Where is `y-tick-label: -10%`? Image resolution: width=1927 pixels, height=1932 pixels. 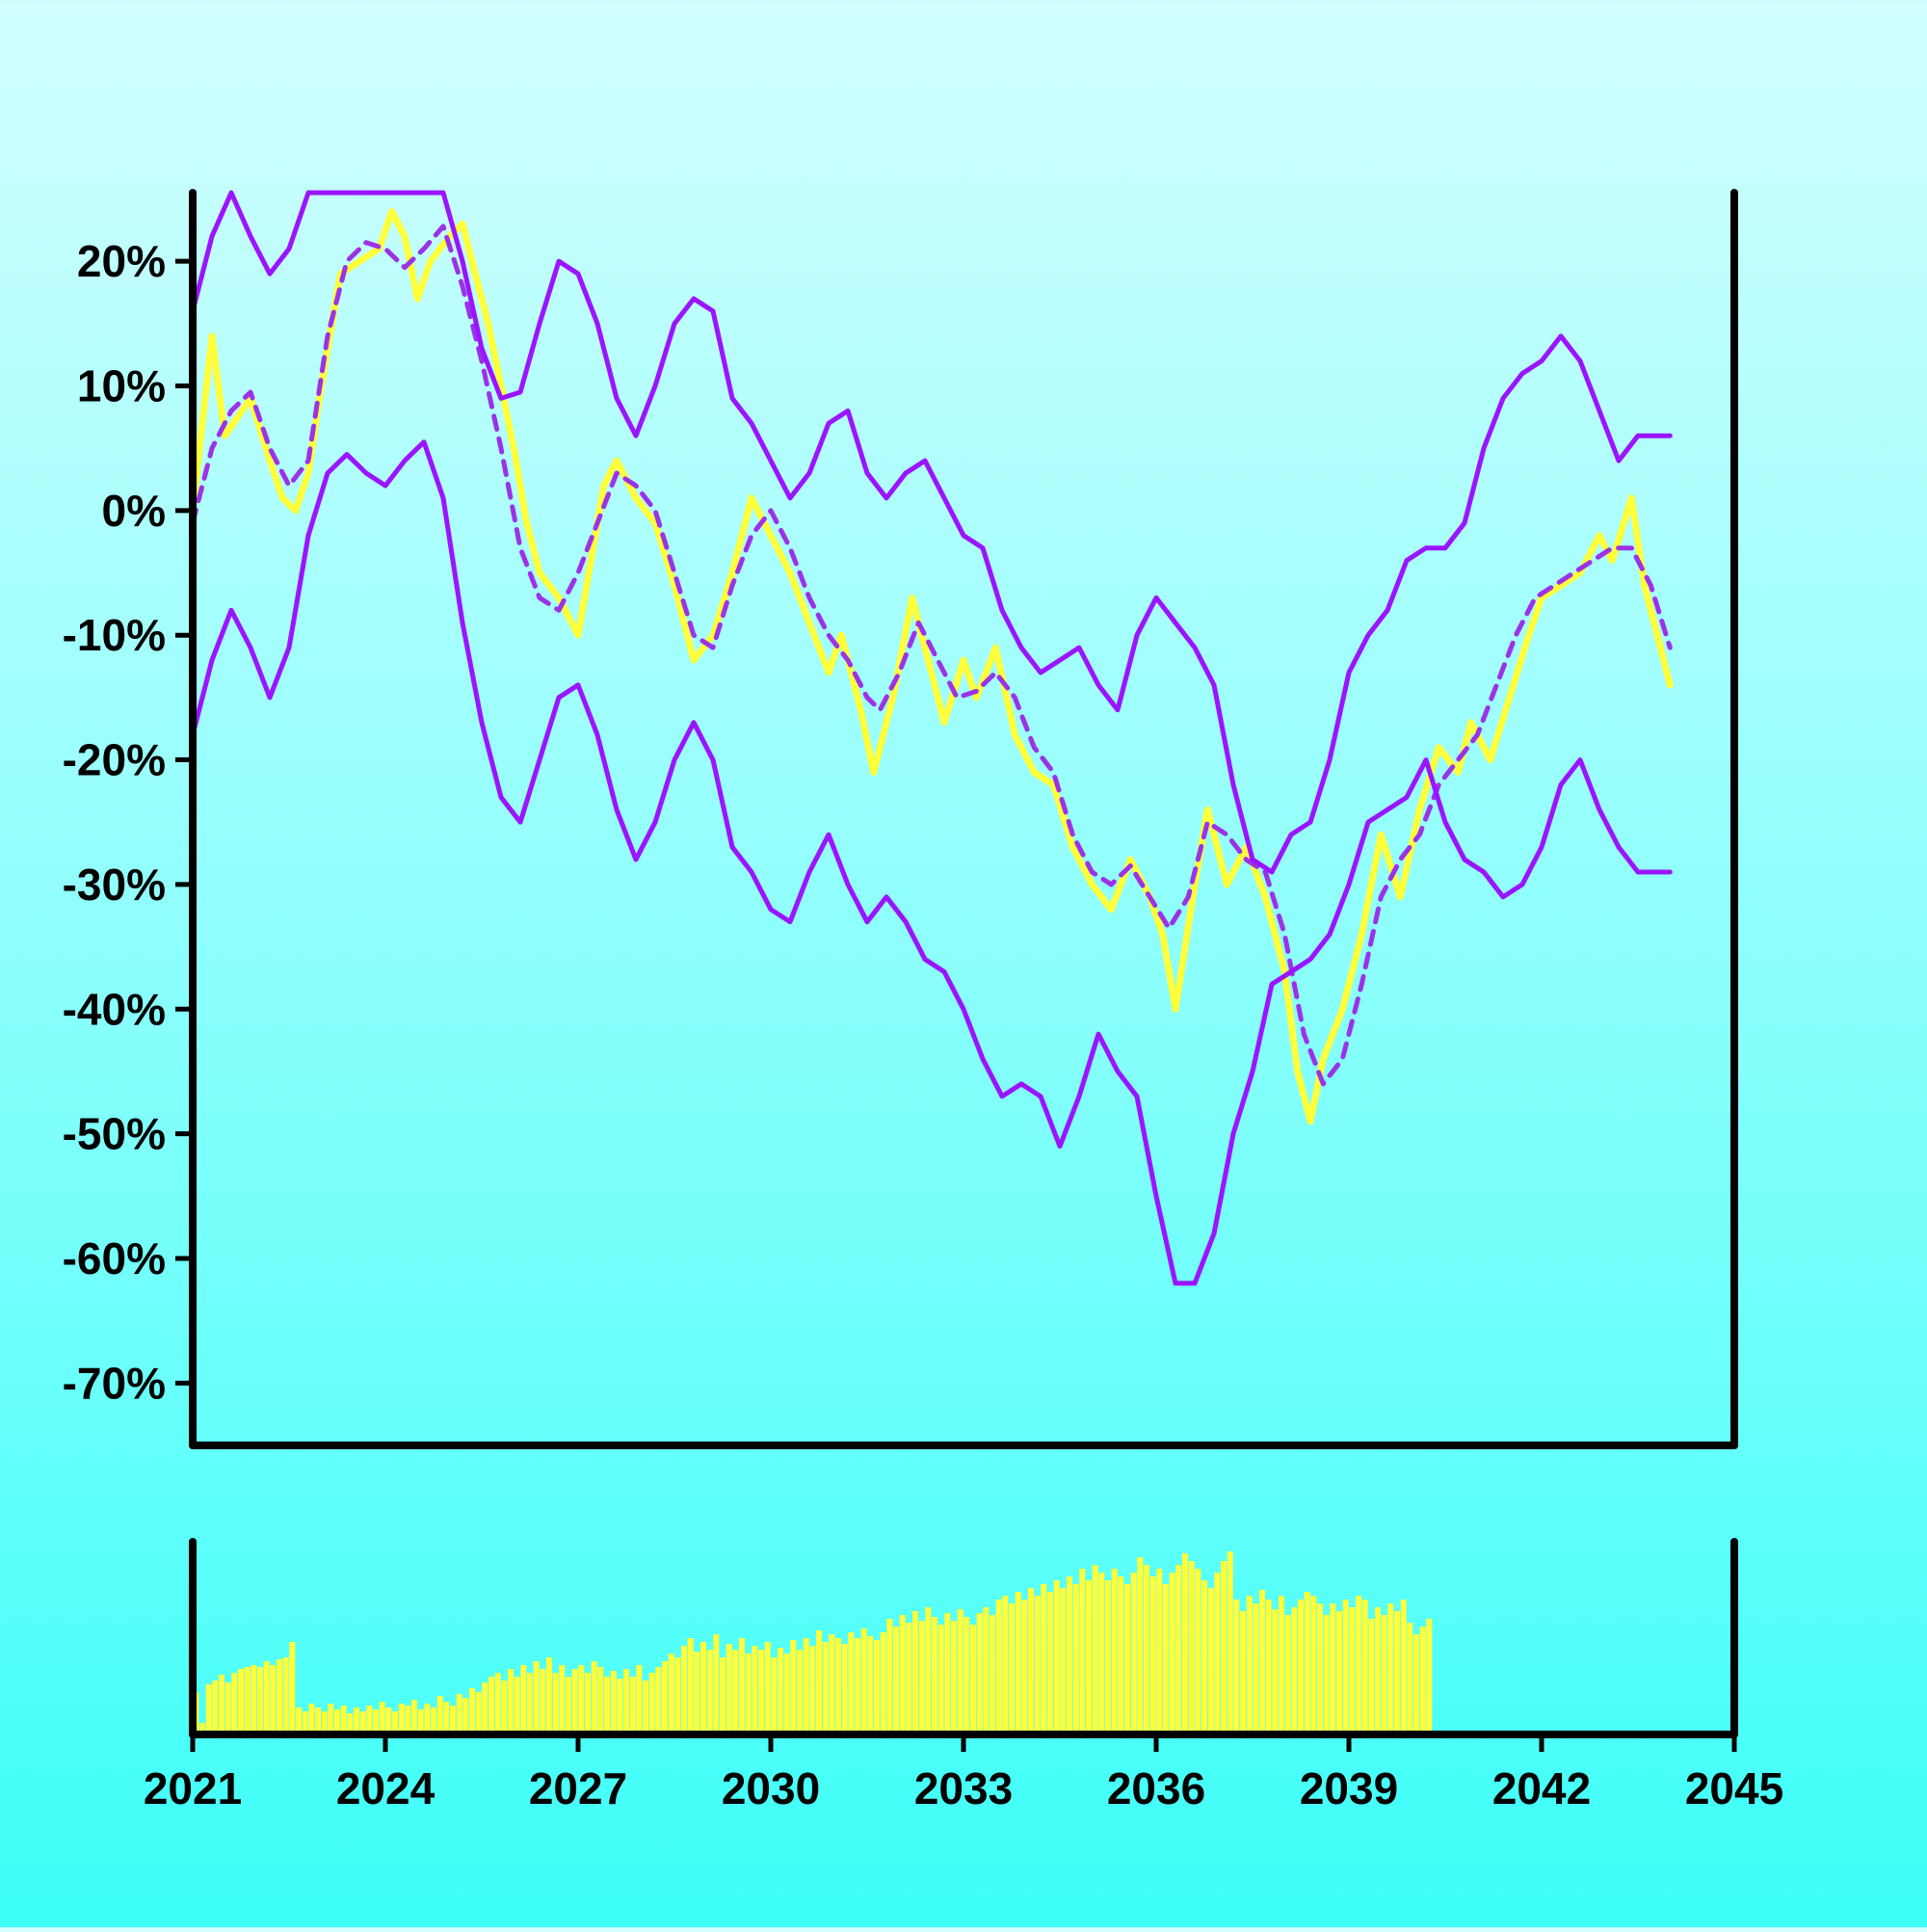
y-tick-label: -10% is located at coordinates (114, 635).